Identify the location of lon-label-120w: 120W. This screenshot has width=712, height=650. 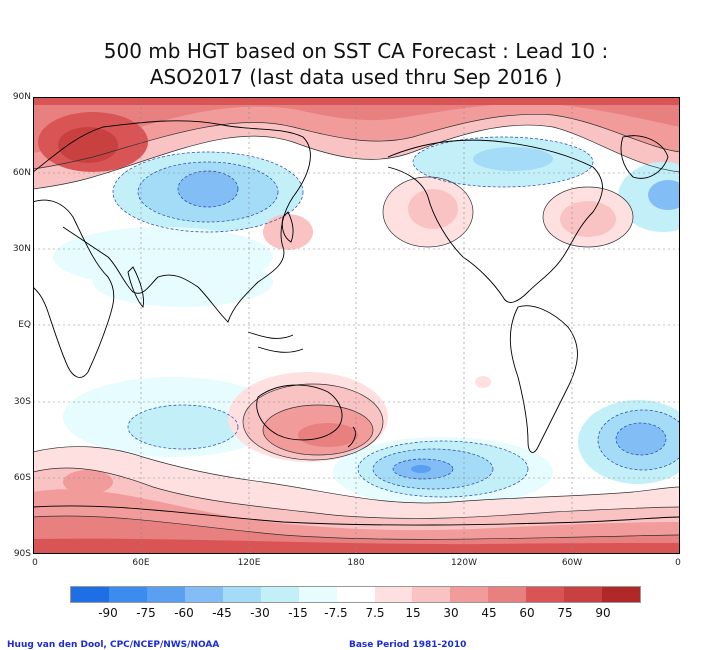
(464, 563).